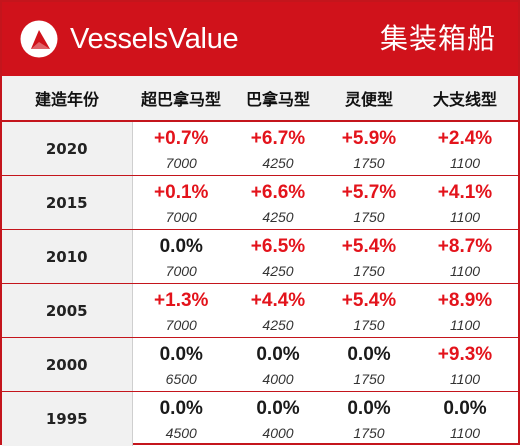 The width and height of the screenshot is (520, 446). I want to click on value-cell: +5.7% 1750, so click(369, 203).